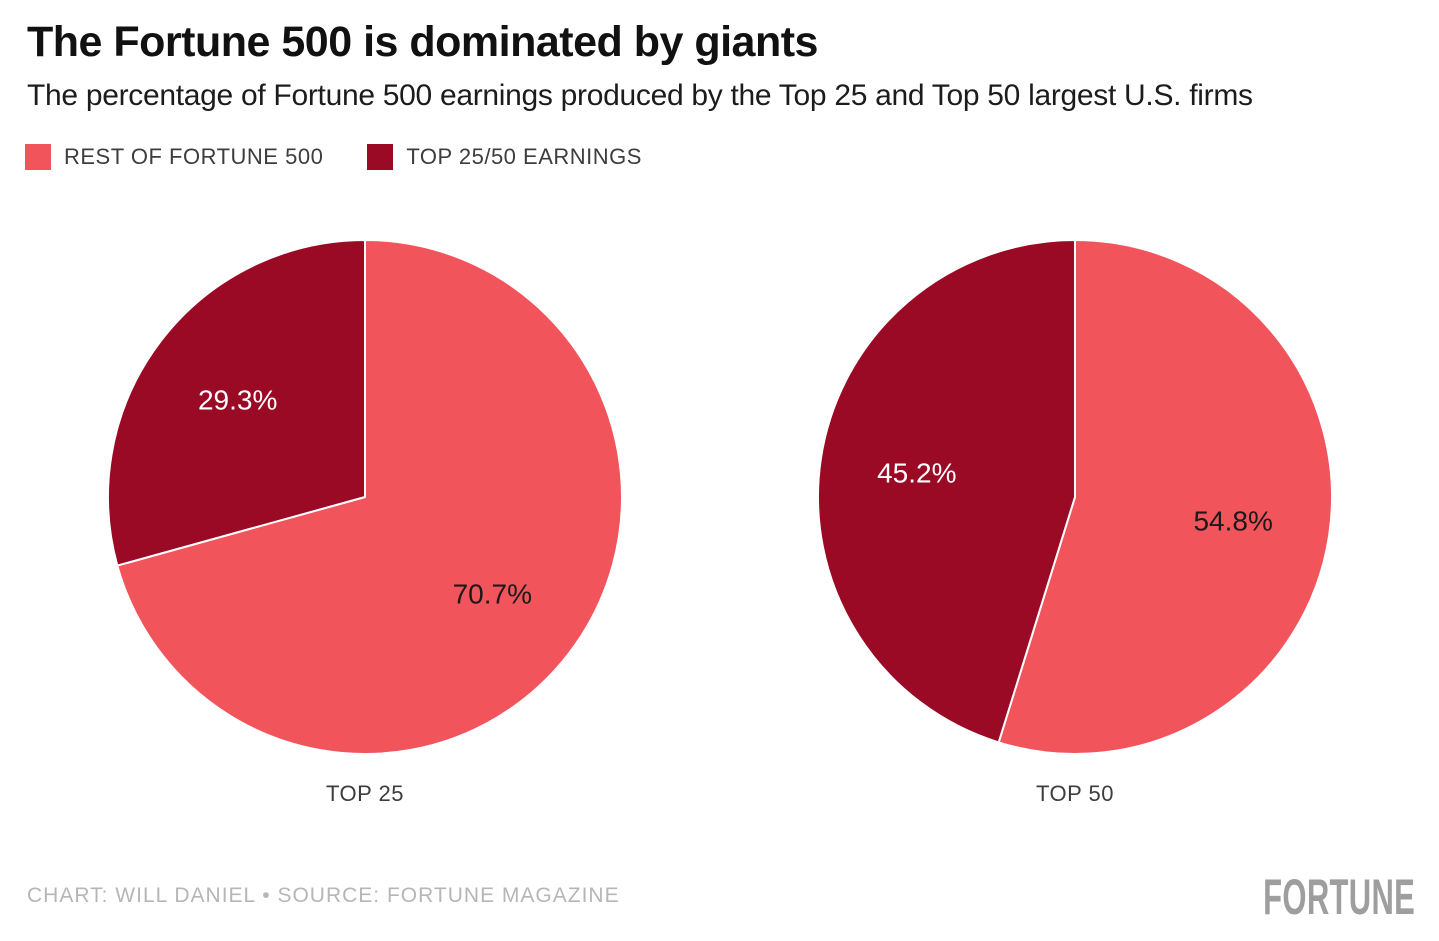 The height and width of the screenshot is (941, 1439). What do you see at coordinates (524, 156) in the screenshot?
I see `legend-label: TOP 25/50 EARNINGS` at bounding box center [524, 156].